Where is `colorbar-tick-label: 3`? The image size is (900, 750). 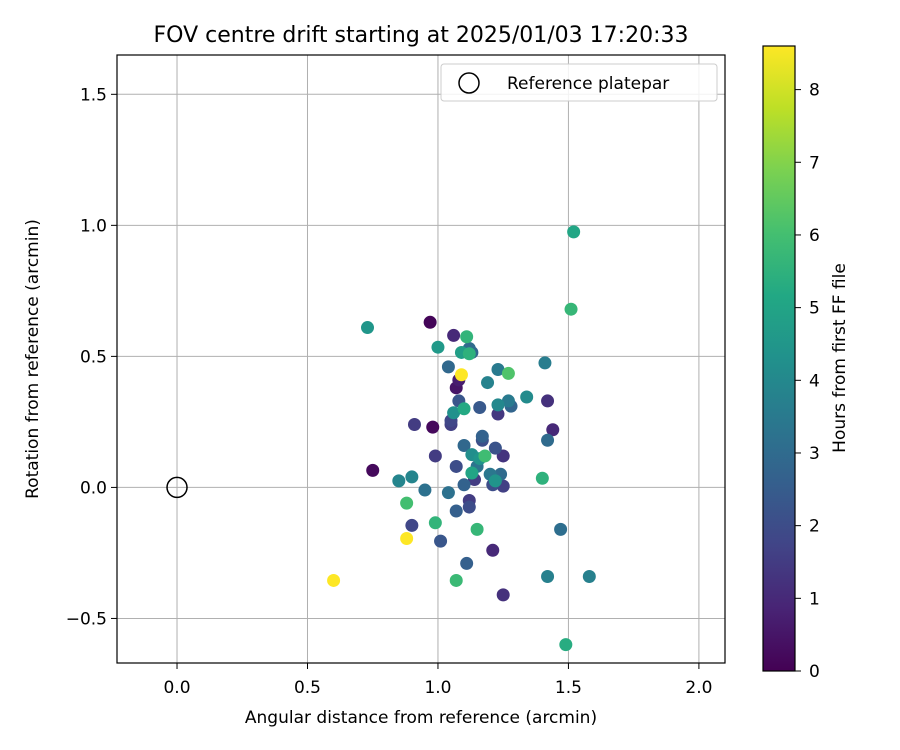
colorbar-tick-label: 3 is located at coordinates (814, 454).